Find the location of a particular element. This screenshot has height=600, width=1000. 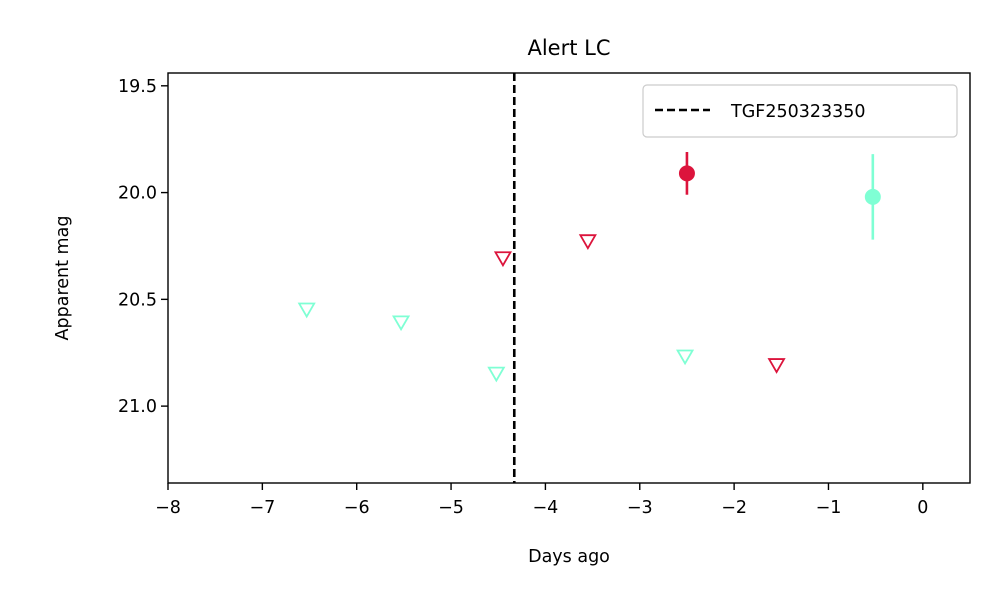

y-tick-label: 20.0 is located at coordinates (137, 194).